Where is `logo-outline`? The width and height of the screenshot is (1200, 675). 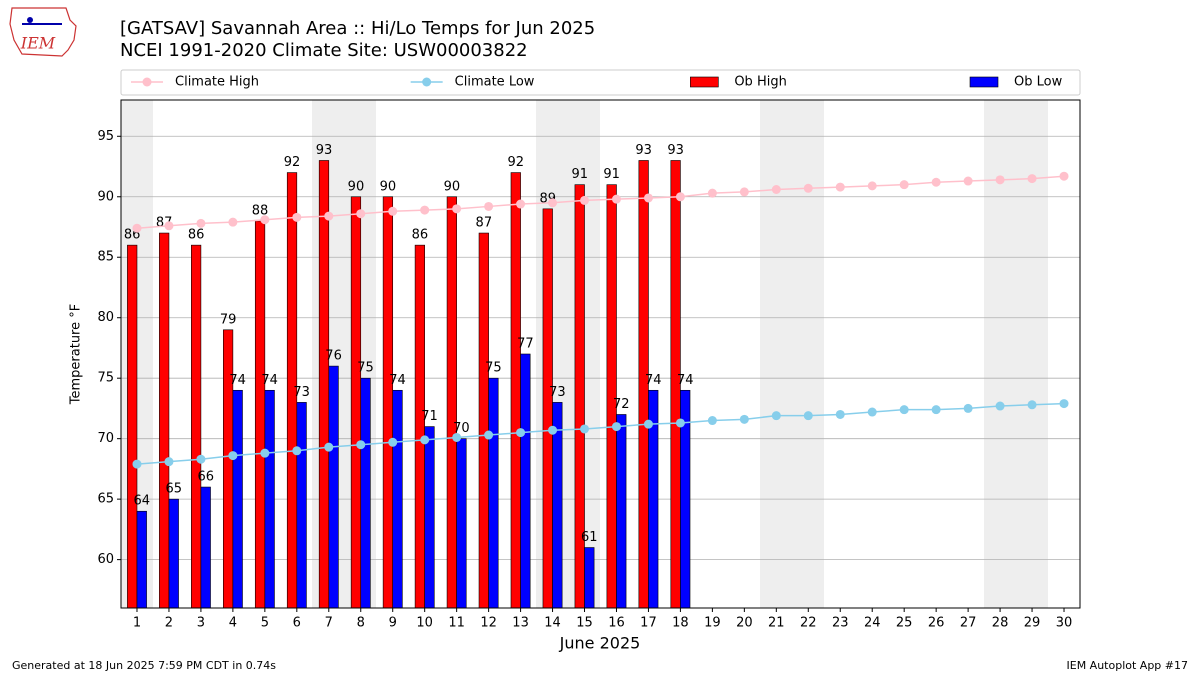 logo-outline is located at coordinates (43, 32).